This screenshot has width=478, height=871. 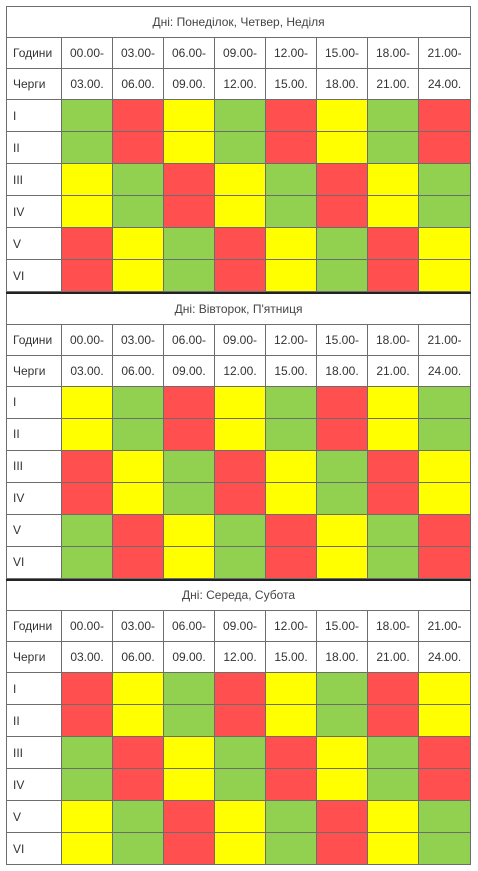 I want to click on queue-row: V, so click(x=239, y=816).